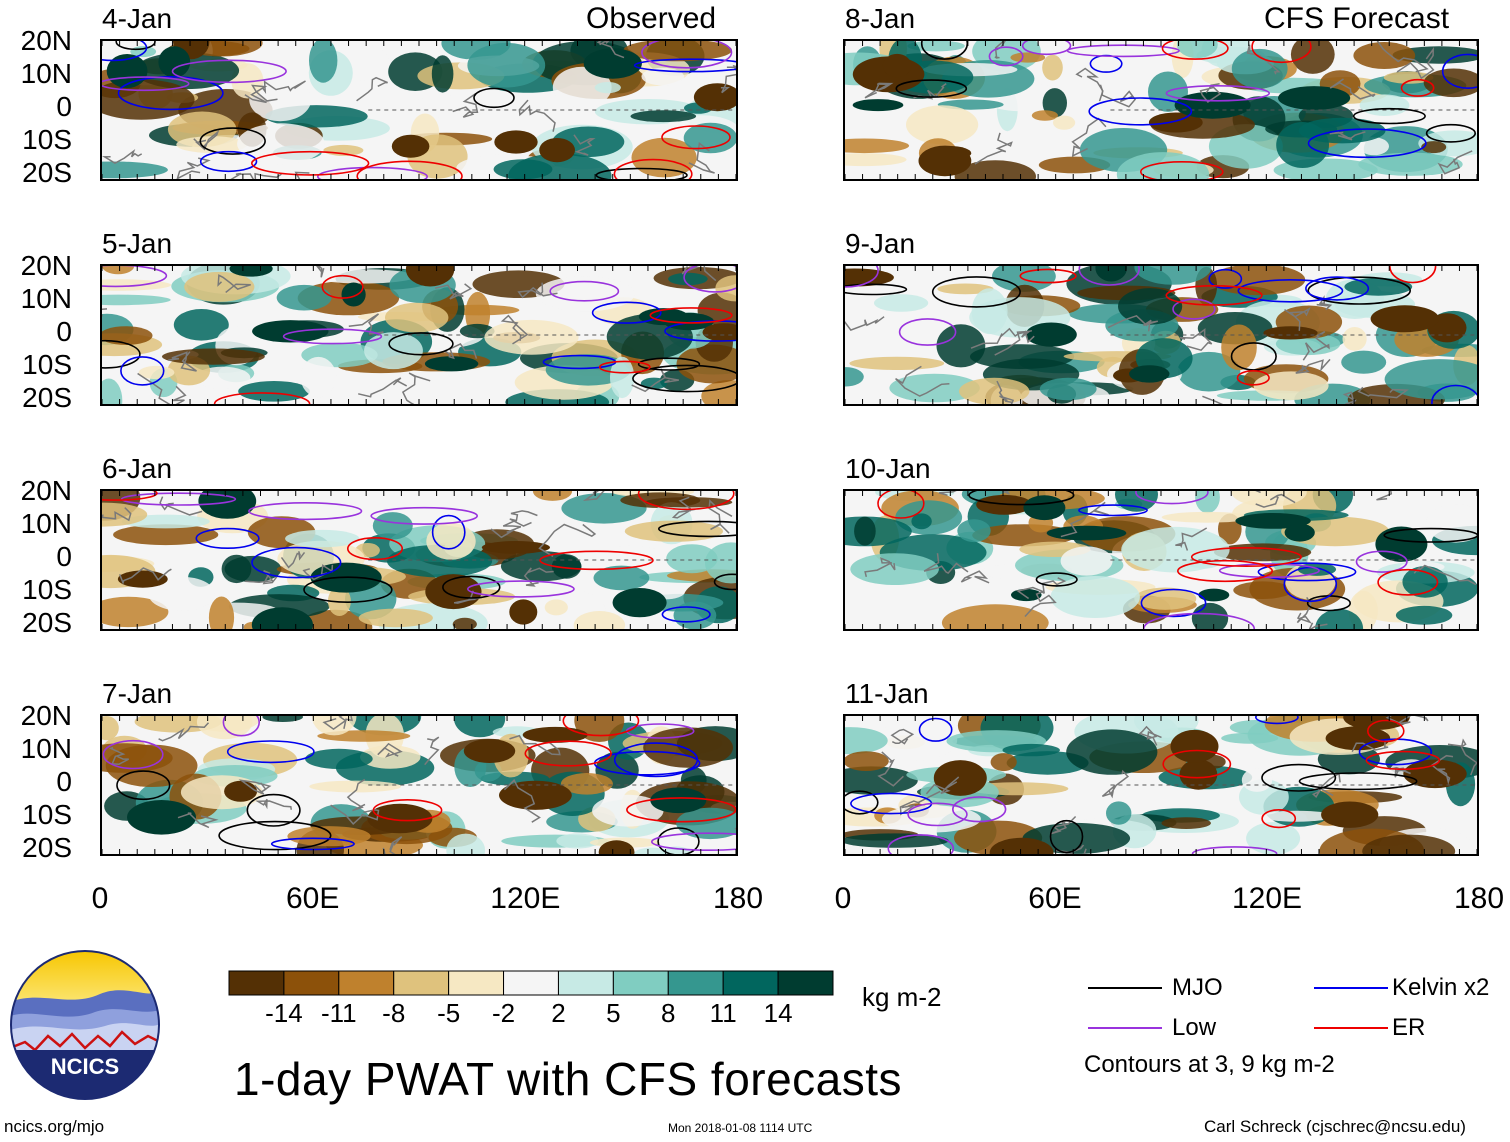 The image size is (1510, 1142). I want to click on colorbar, so click(531, 983).